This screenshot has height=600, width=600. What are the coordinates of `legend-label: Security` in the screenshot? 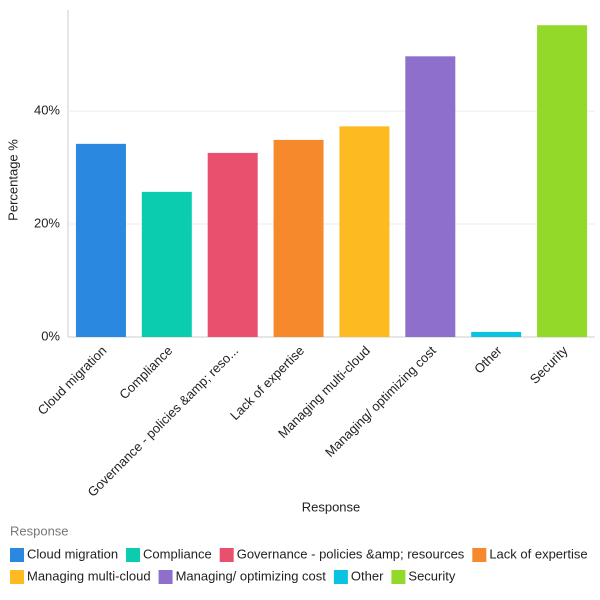 It's located at (431, 575).